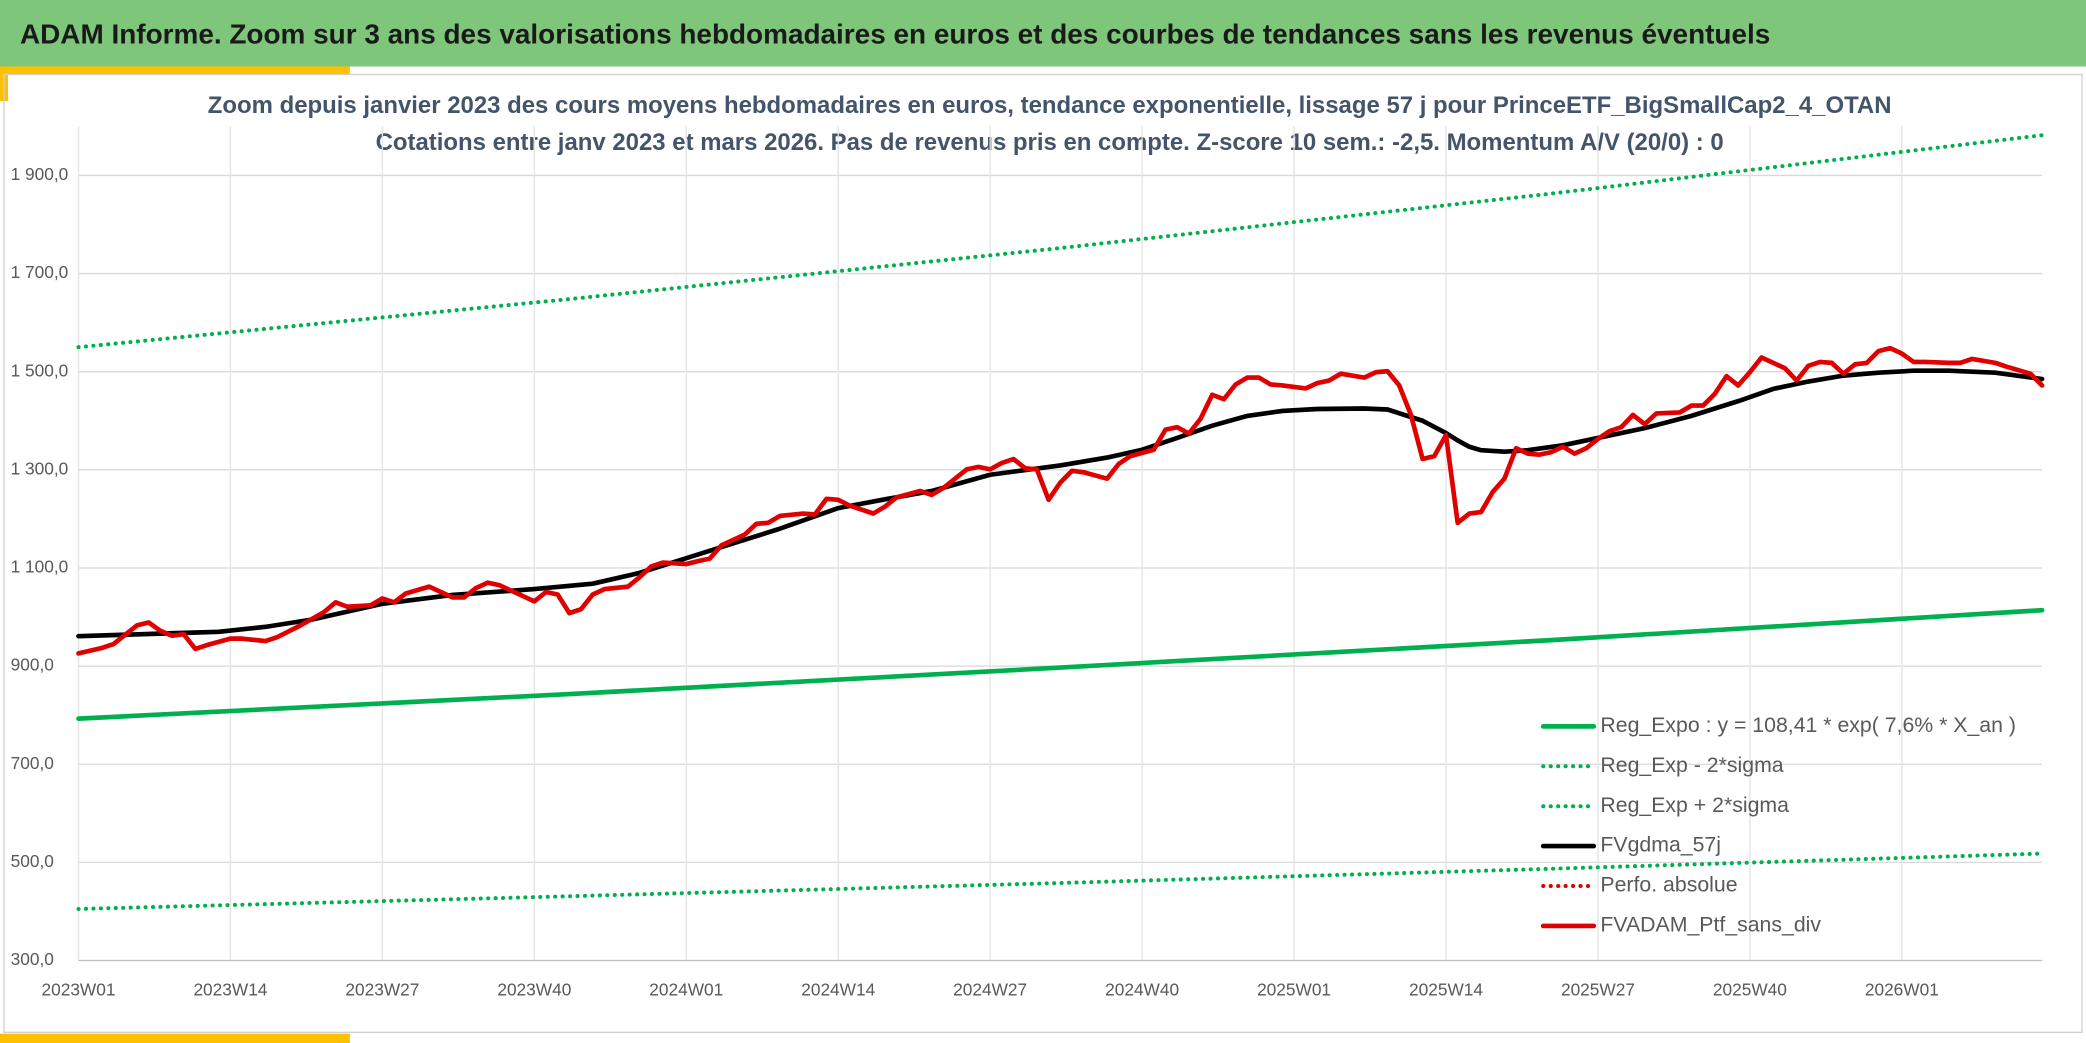  Describe the element at coordinates (686, 990) in the screenshot. I see `x-tick-label: 2024W01` at that location.